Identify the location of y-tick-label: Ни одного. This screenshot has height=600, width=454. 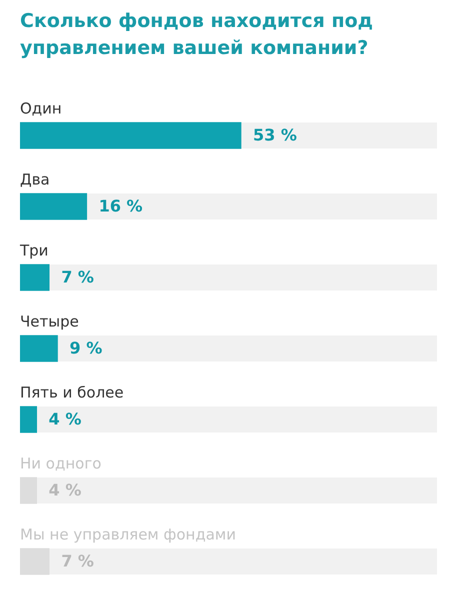
(61, 463).